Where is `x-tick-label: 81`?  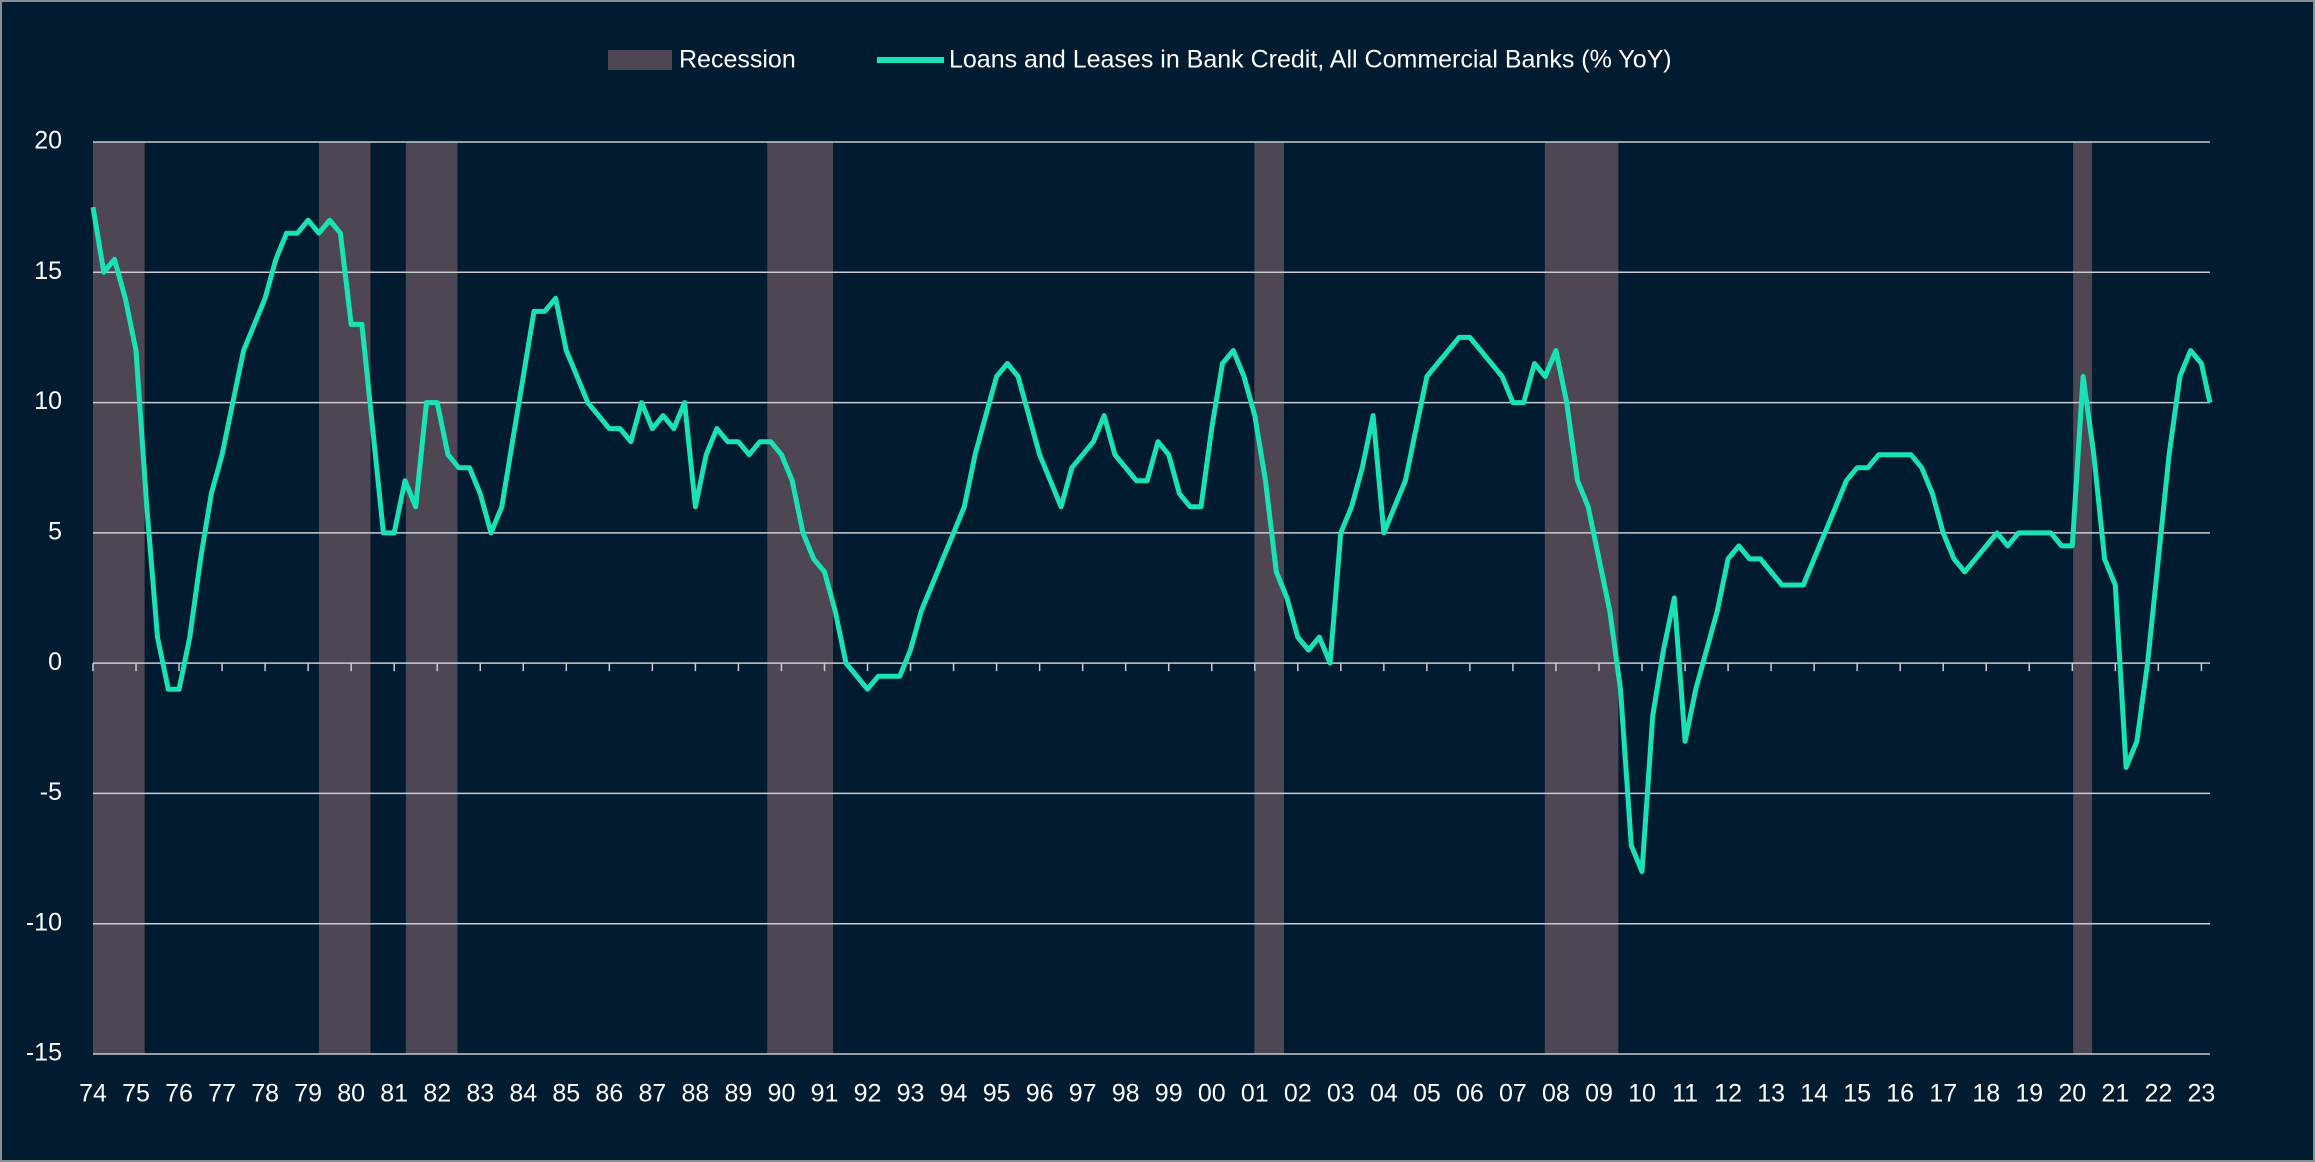
x-tick-label: 81 is located at coordinates (394, 1094).